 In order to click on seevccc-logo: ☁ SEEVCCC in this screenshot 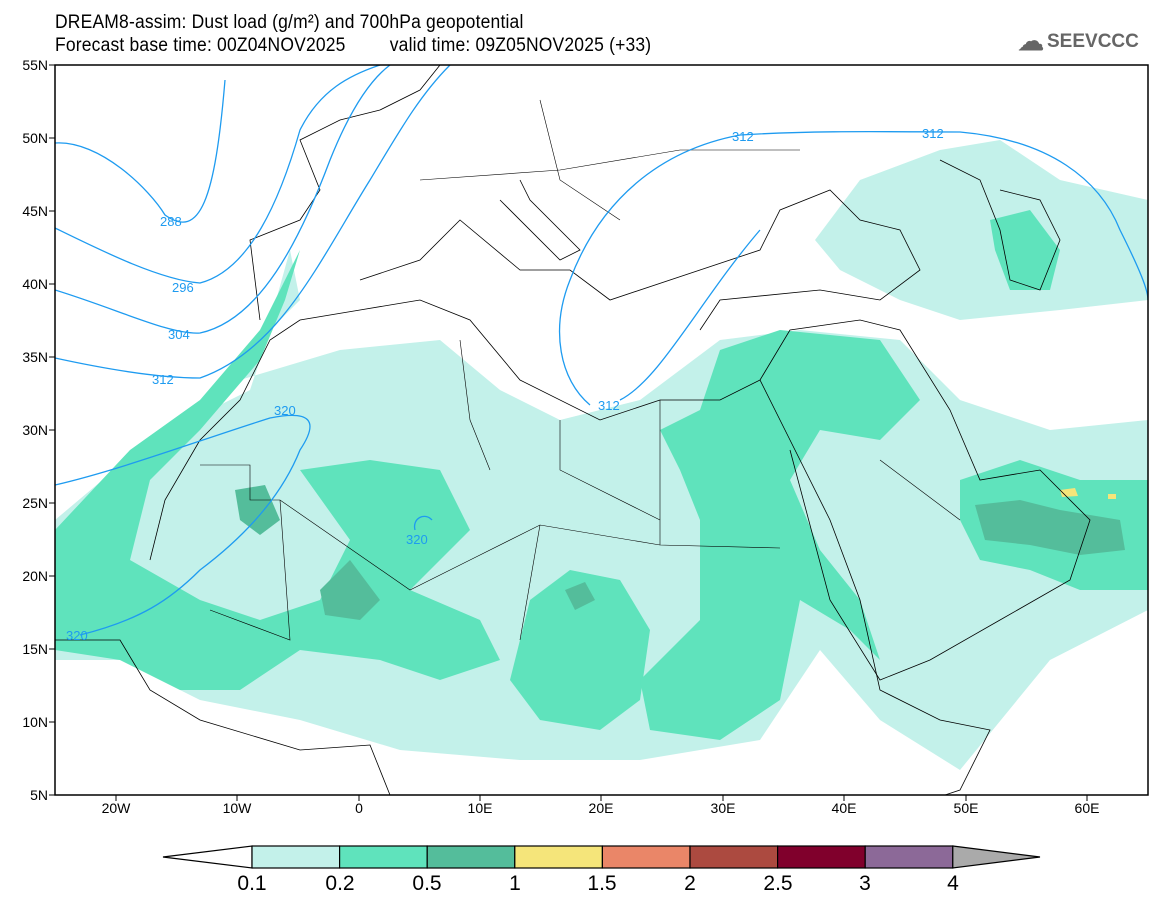, I will do `click(1078, 41)`.